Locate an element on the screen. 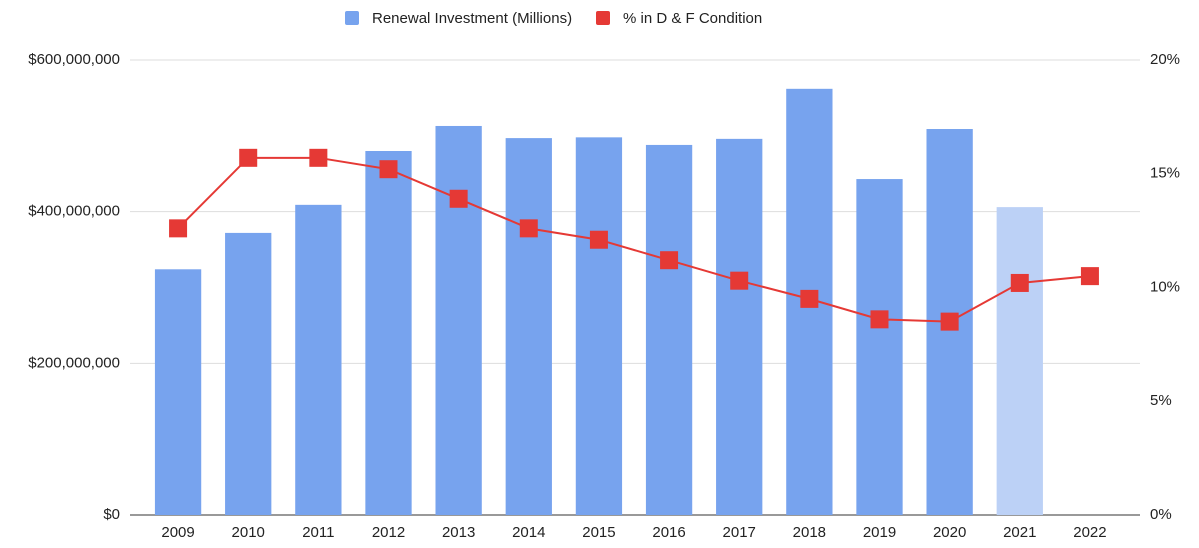 This screenshot has height=548, width=1199. y-tick-label: $400,000,000 is located at coordinates (74, 211).